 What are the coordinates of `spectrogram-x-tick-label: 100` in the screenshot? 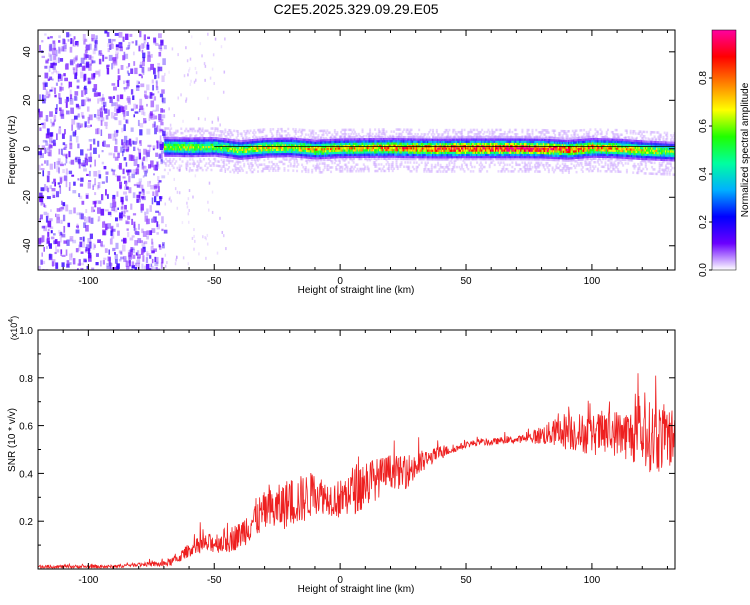 It's located at (592, 281).